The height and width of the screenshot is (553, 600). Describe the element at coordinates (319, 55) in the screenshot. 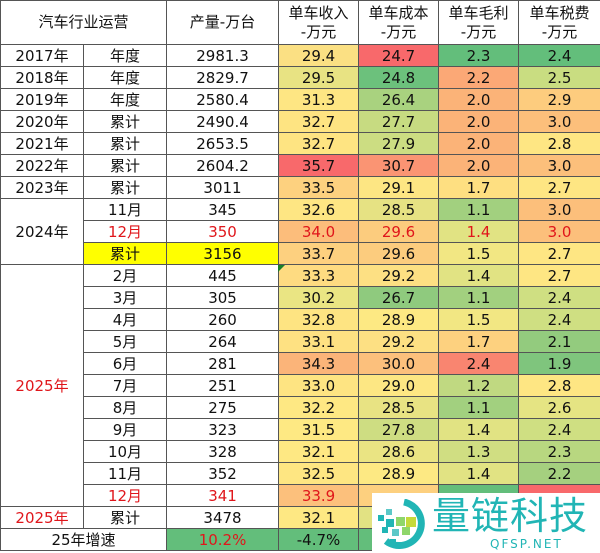

I see `cell-rev: 29.4` at that location.